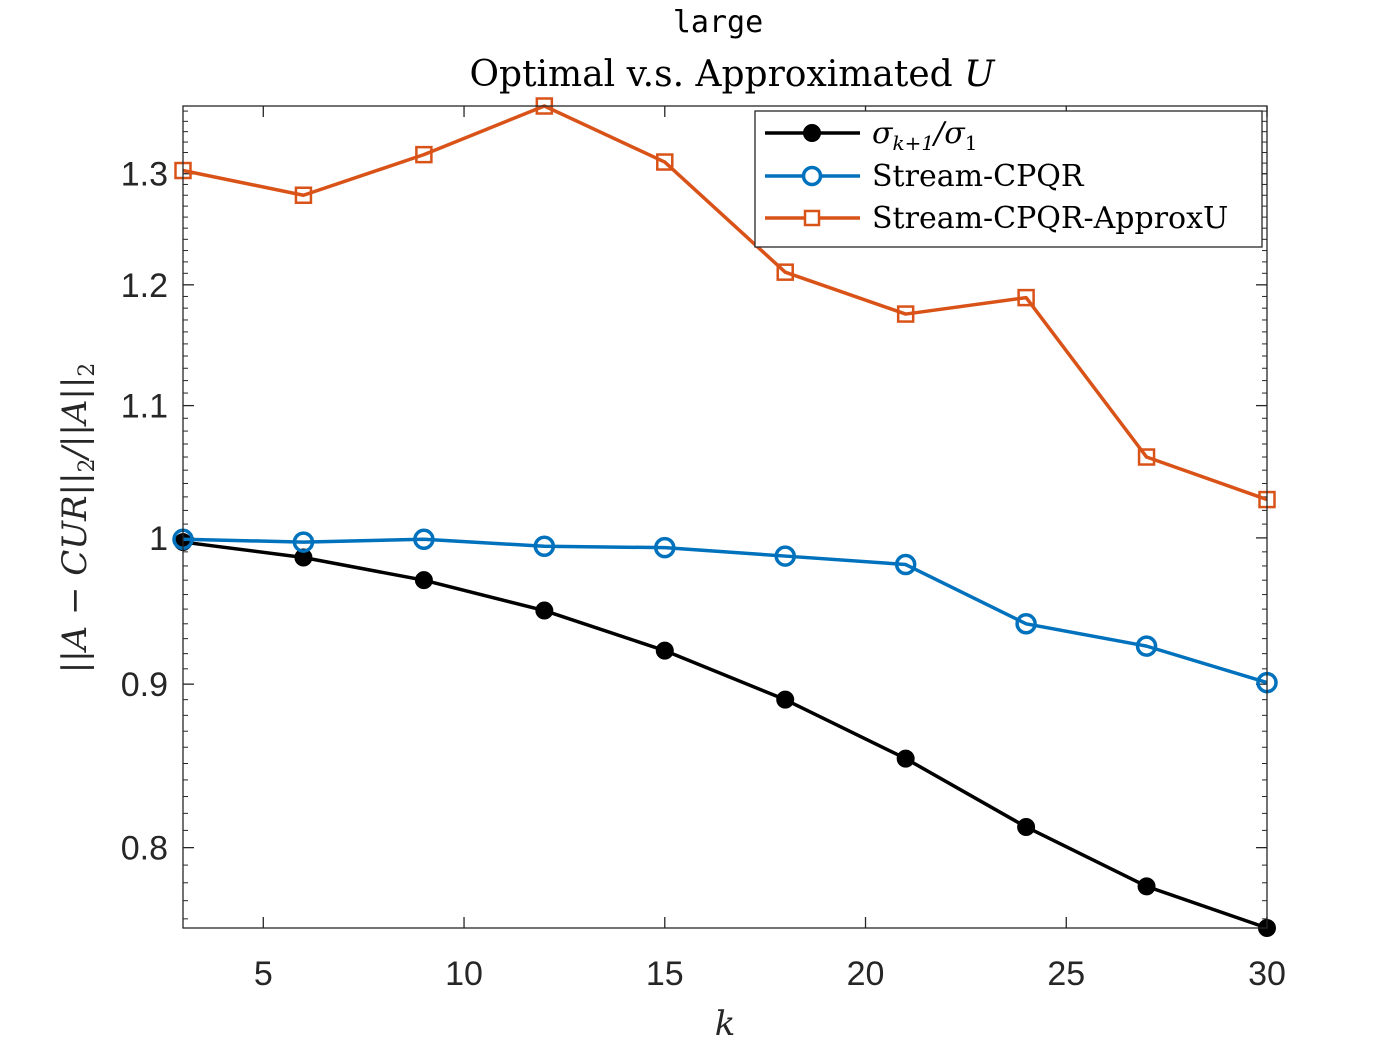 The height and width of the screenshot is (1050, 1400). Describe the element at coordinates (144, 407) in the screenshot. I see `y-tick-label: 1.1` at that location.